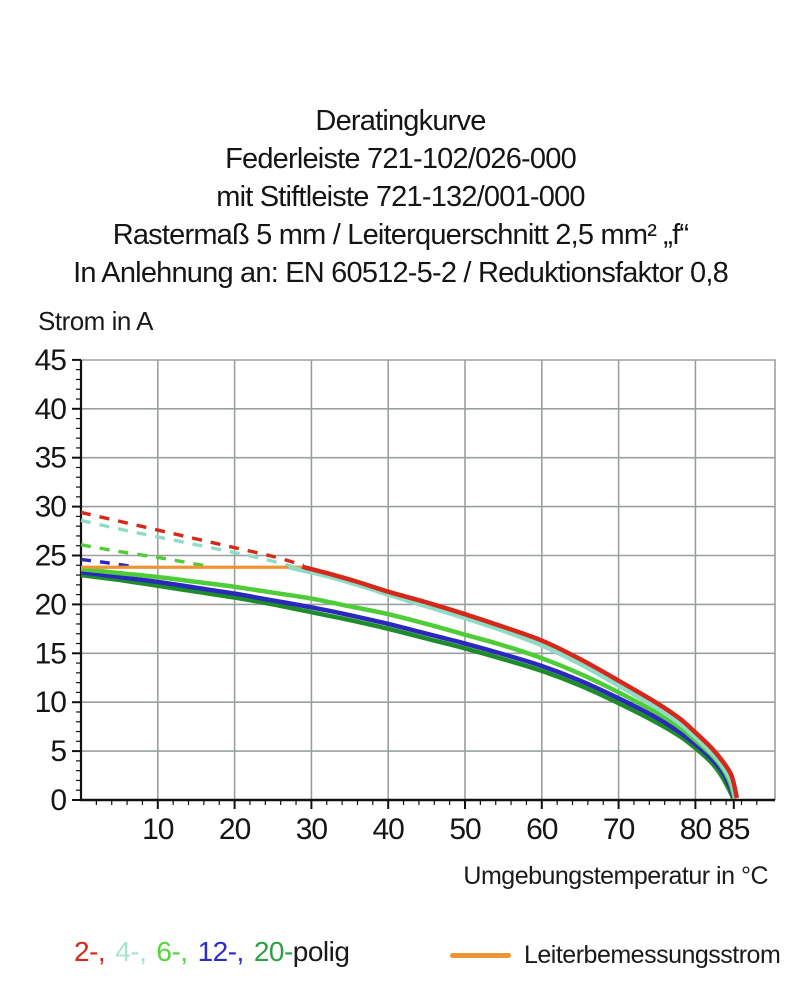 This screenshot has height=1000, width=801. What do you see at coordinates (480, 955) in the screenshot?
I see `rated-current-line-swatch` at bounding box center [480, 955].